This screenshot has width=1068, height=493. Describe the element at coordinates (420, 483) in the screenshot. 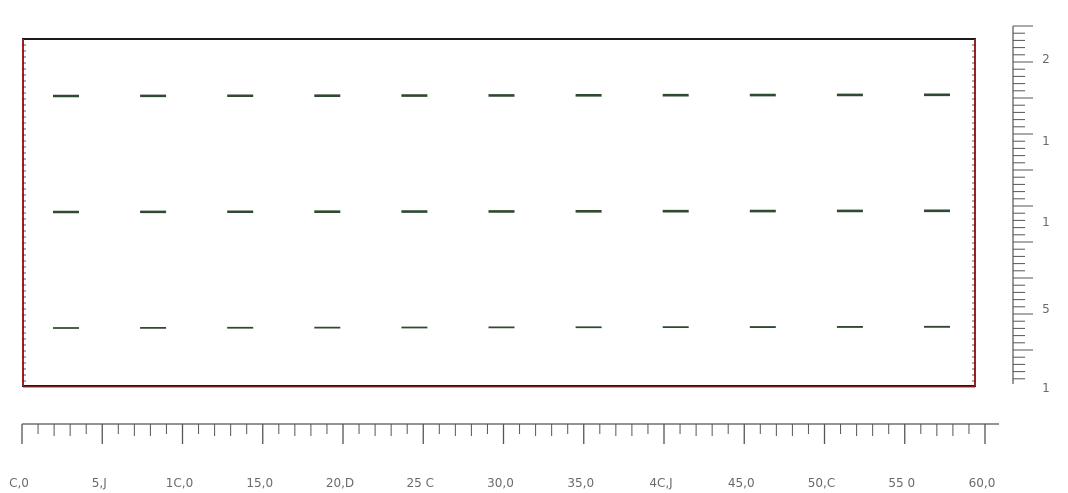

I see `x-tick-label: 25 C` at that location.